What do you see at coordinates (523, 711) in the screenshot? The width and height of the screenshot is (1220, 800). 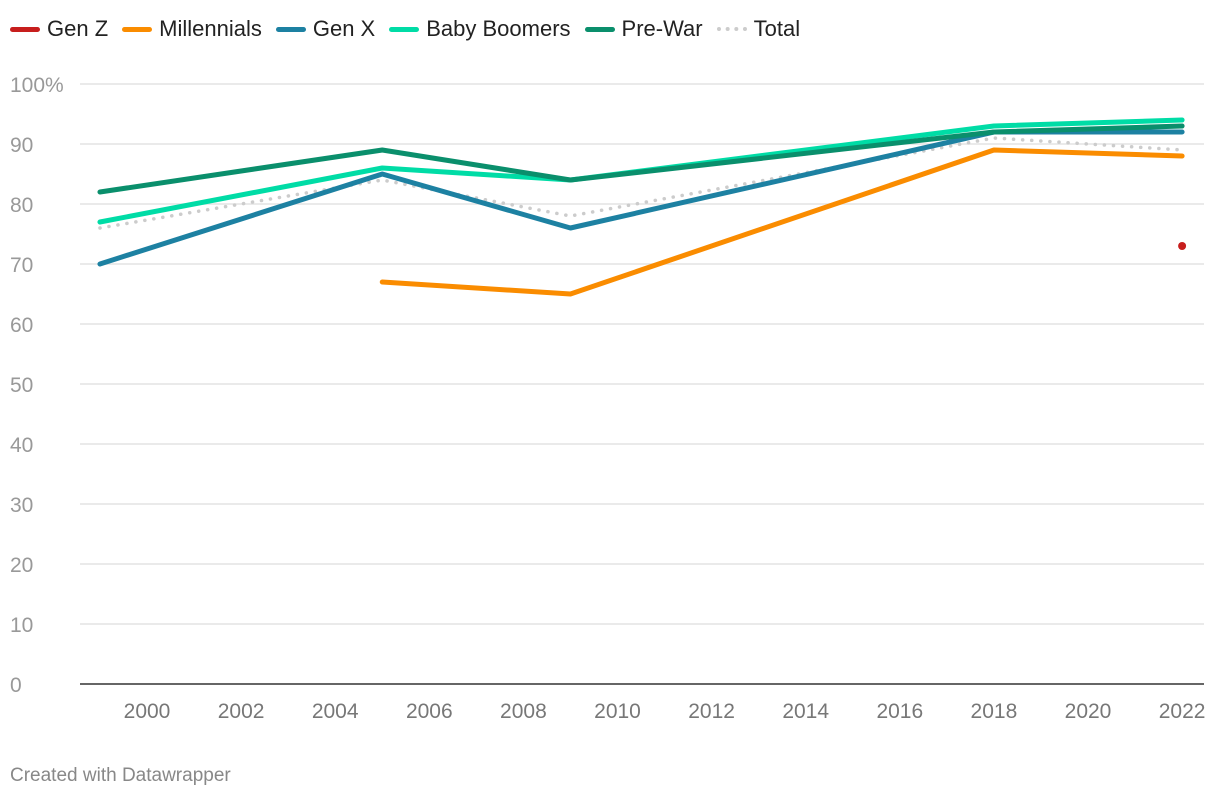 I see `x-tick-label: 2008` at bounding box center [523, 711].